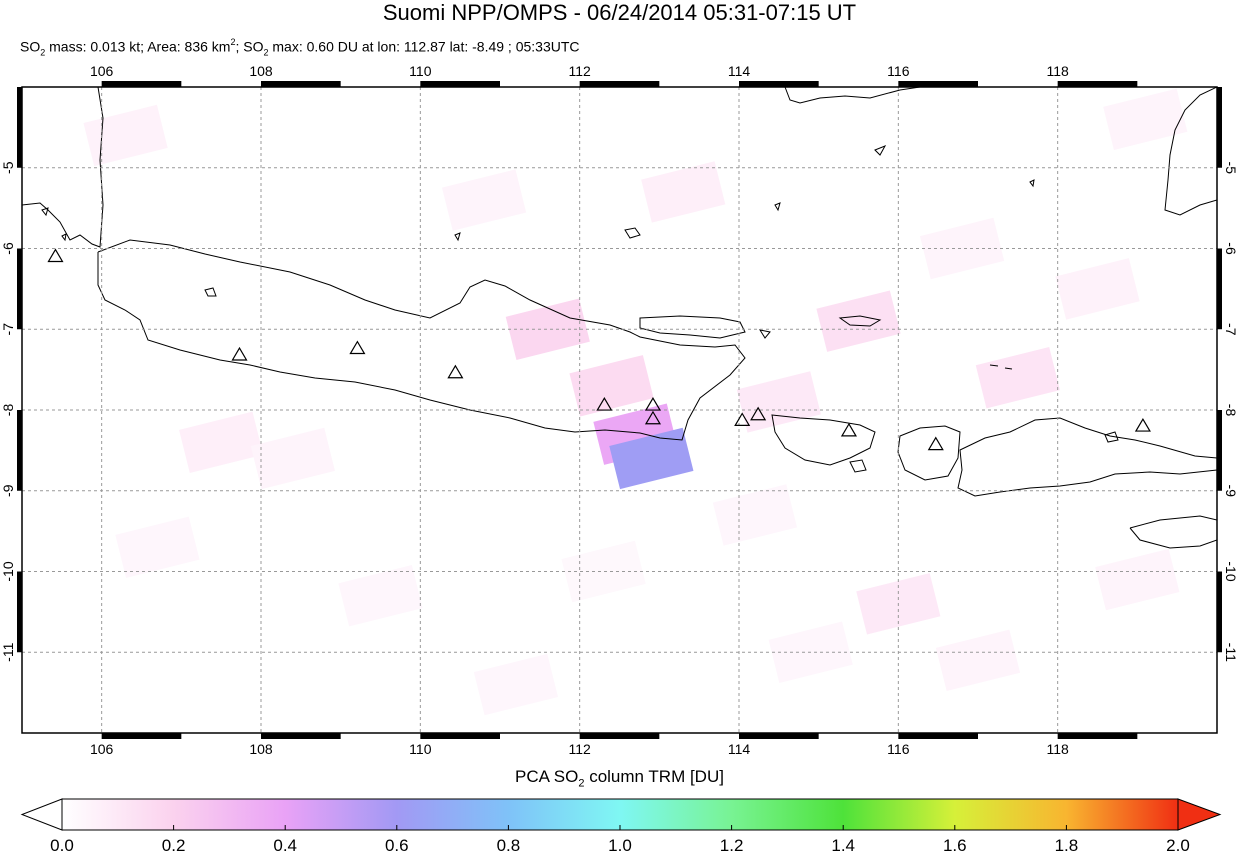 The width and height of the screenshot is (1239, 855). I want to click on lon-label-bottom: 106, so click(102, 749).